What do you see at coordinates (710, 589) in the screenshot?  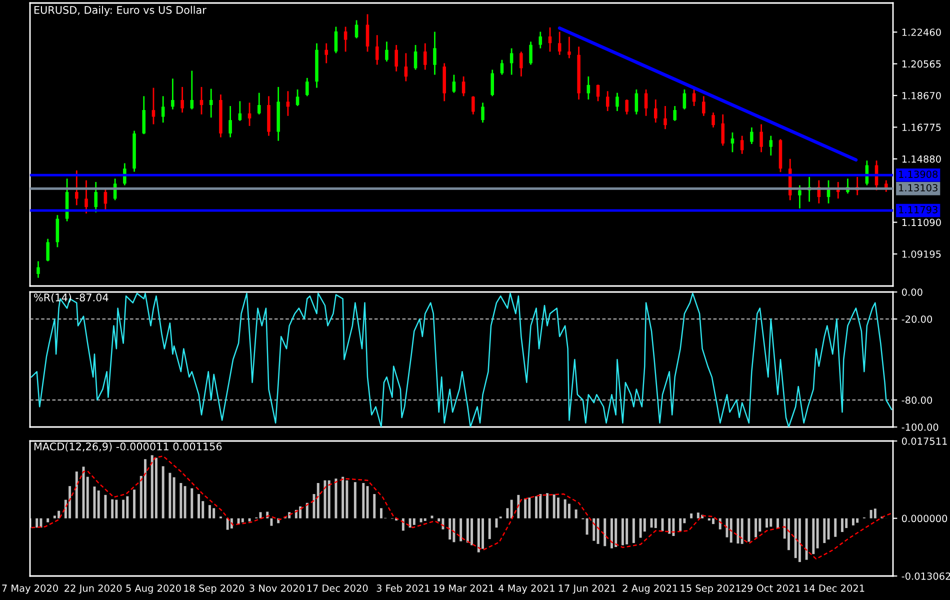 I see `x-tick-label: 15 Sep 2021` at bounding box center [710, 589].